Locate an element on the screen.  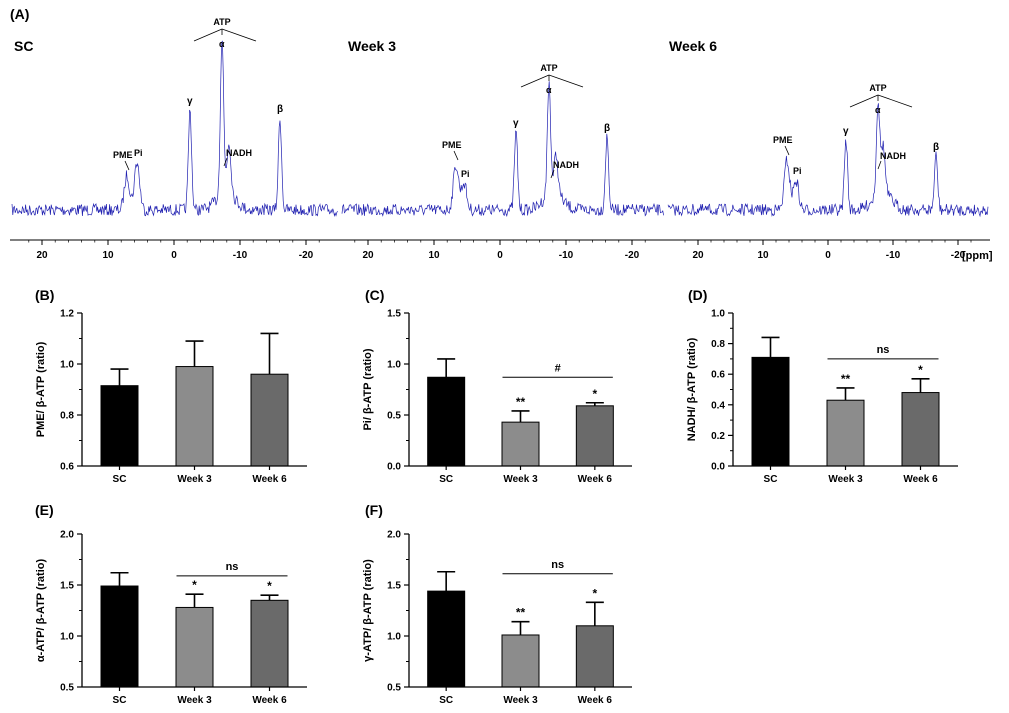
y-tick-label: 0.0 is located at coordinates (718, 467).